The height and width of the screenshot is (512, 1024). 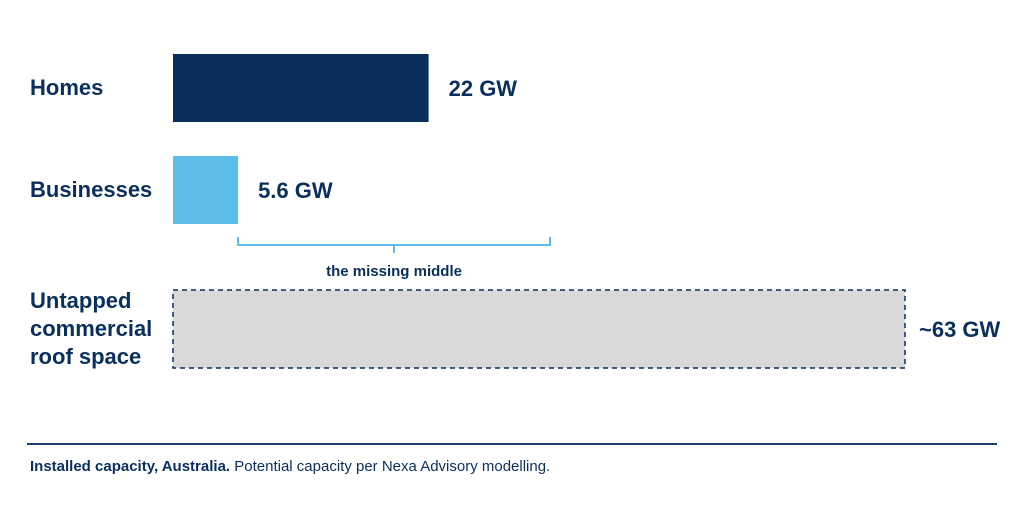 What do you see at coordinates (67, 87) in the screenshot?
I see `category-label: Homes` at bounding box center [67, 87].